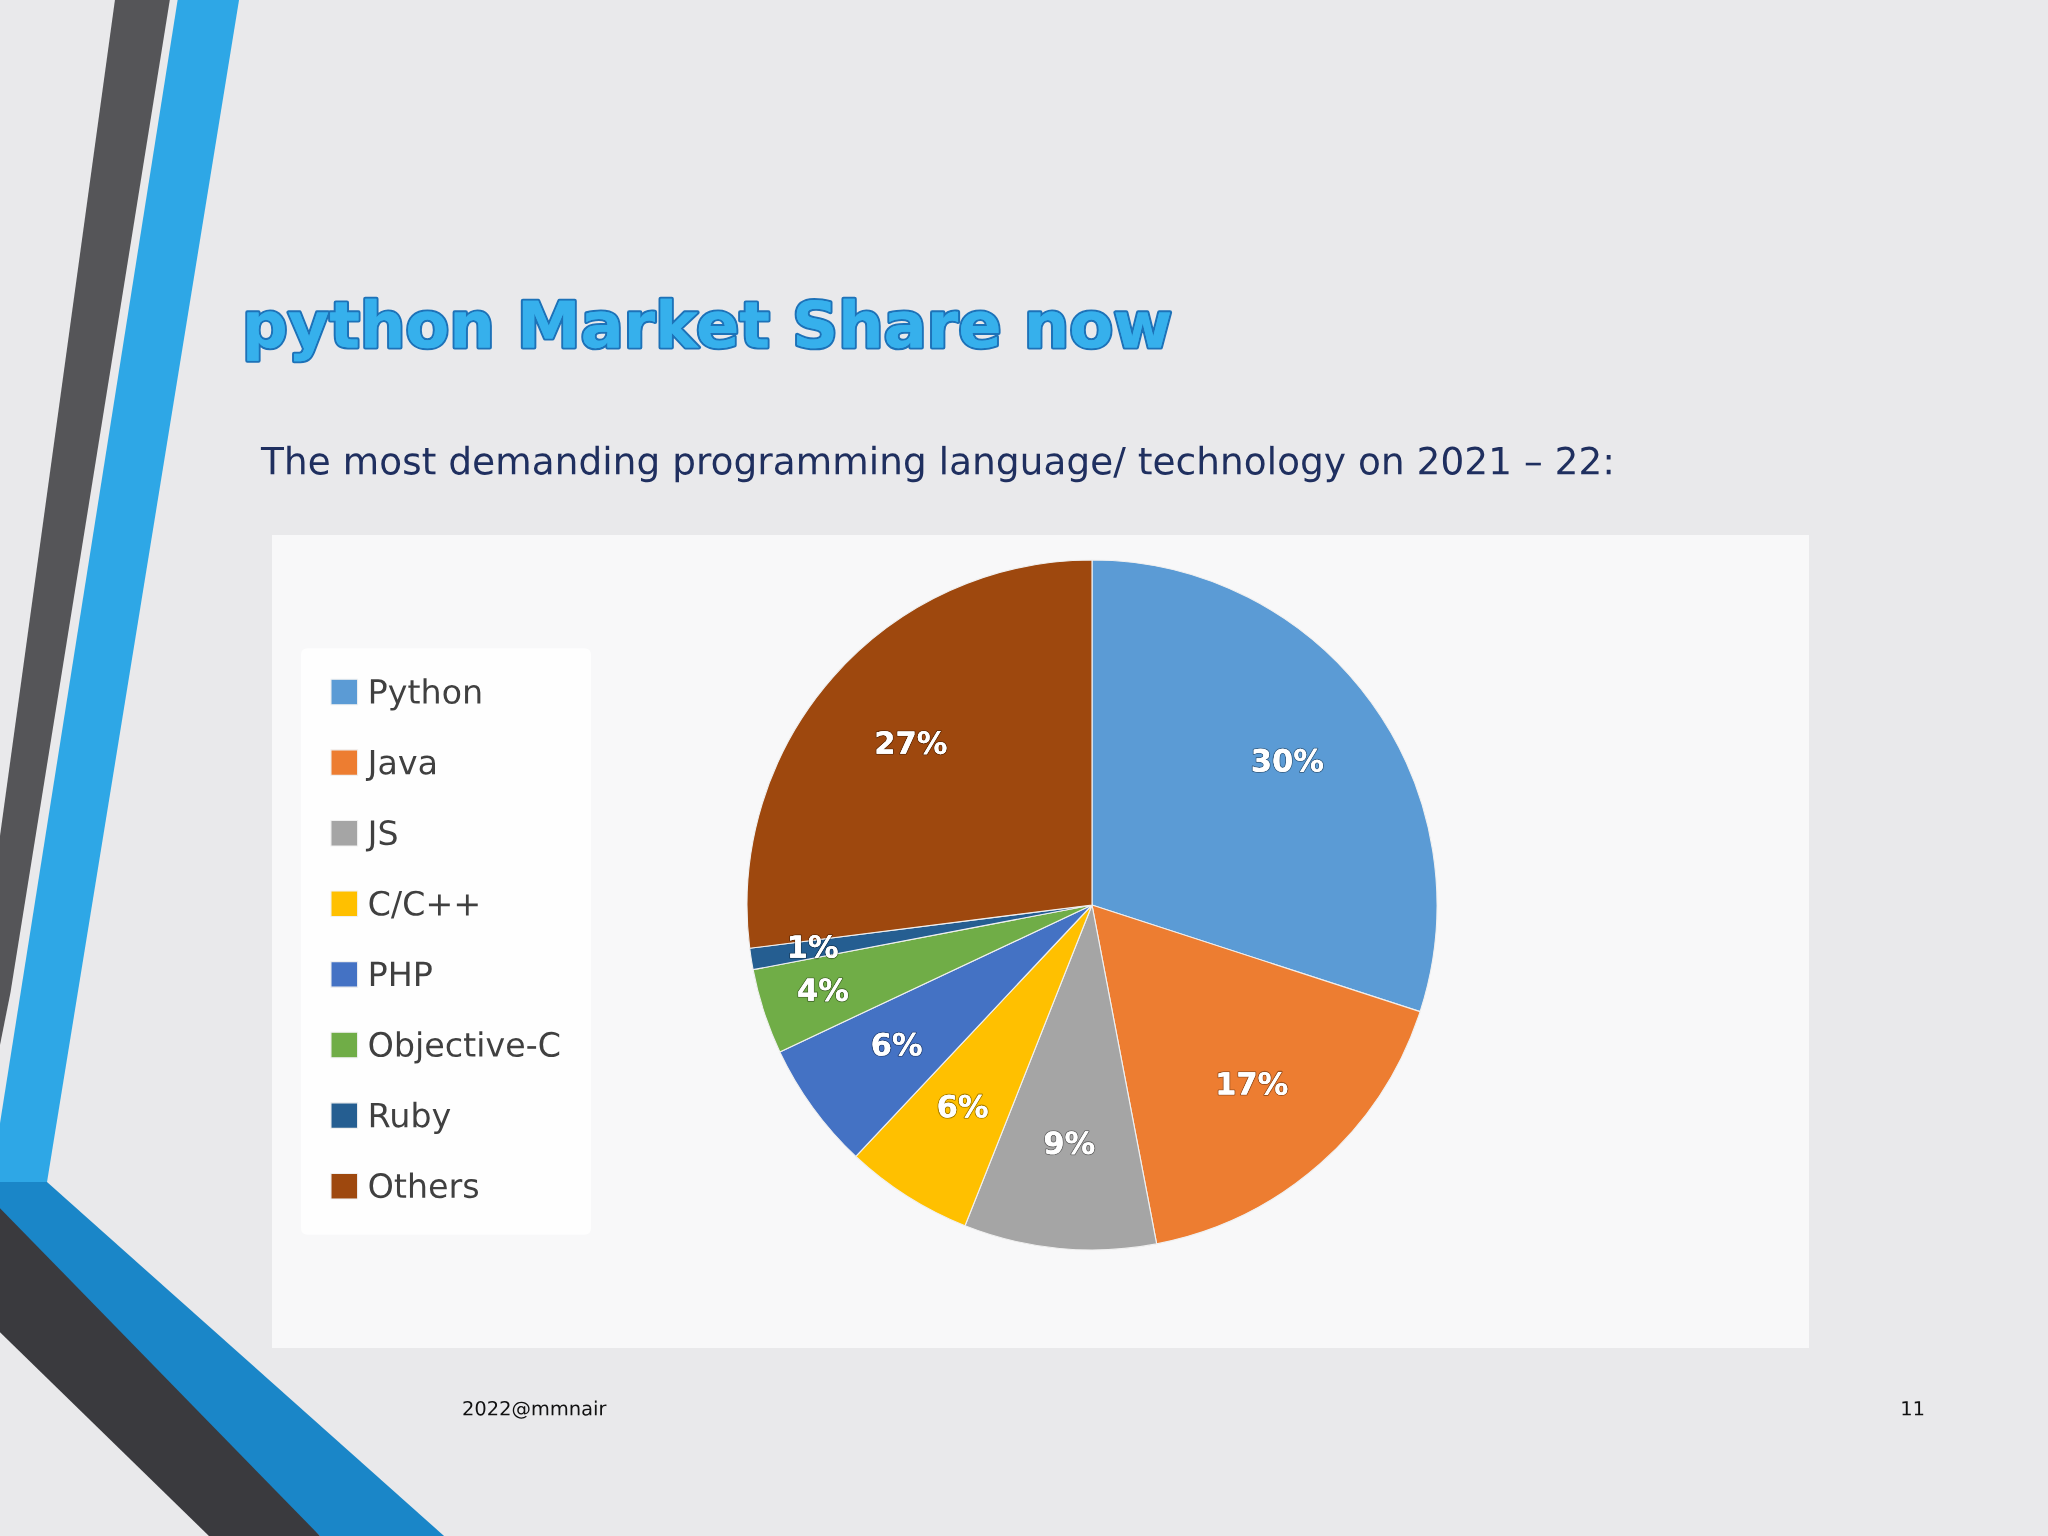  Describe the element at coordinates (423, 904) in the screenshot. I see `legend-label: C/C++` at that location.